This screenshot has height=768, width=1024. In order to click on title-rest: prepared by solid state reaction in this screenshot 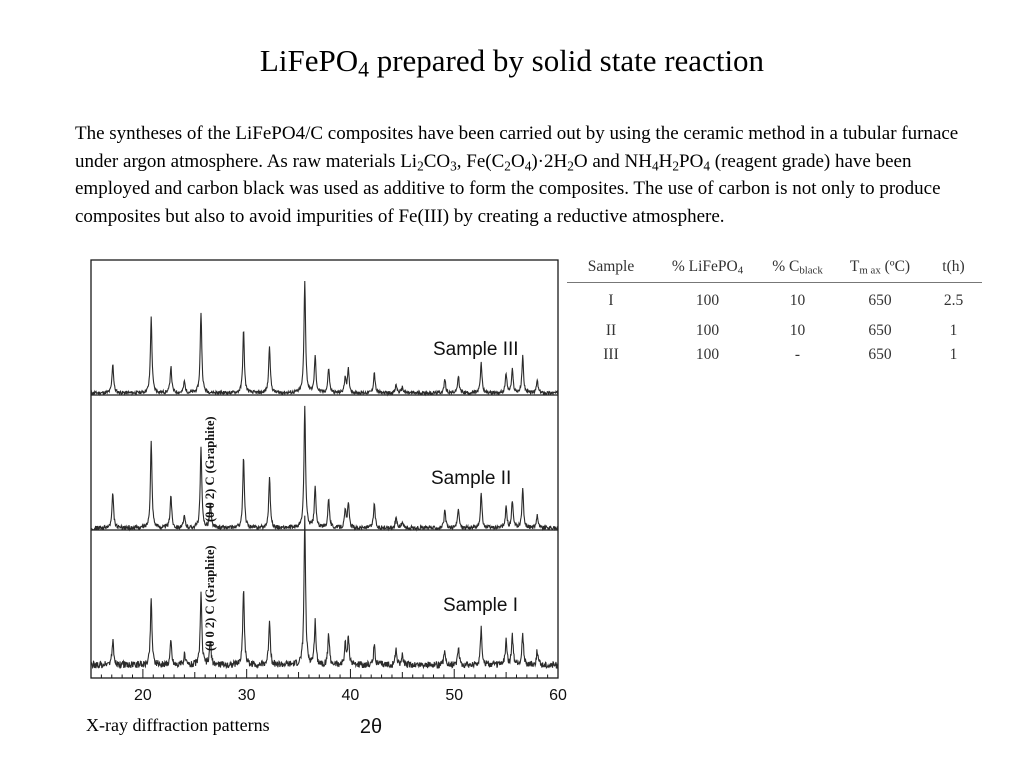, I will do `click(566, 60)`.